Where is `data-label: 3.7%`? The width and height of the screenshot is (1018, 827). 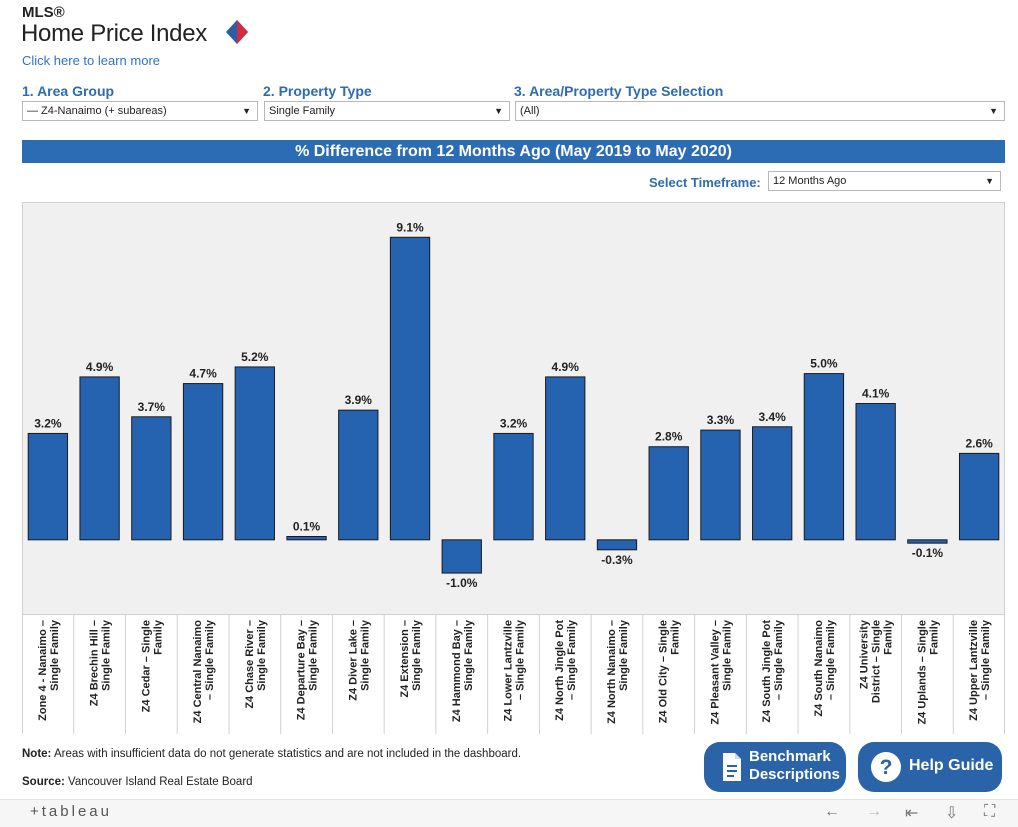 data-label: 3.7% is located at coordinates (152, 407).